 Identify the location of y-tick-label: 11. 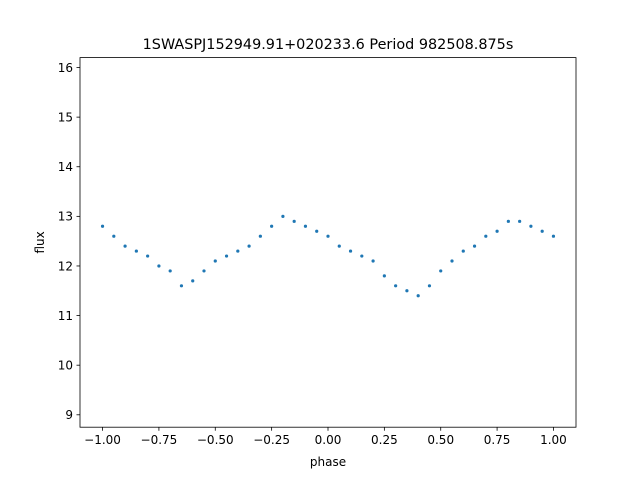
(65, 316).